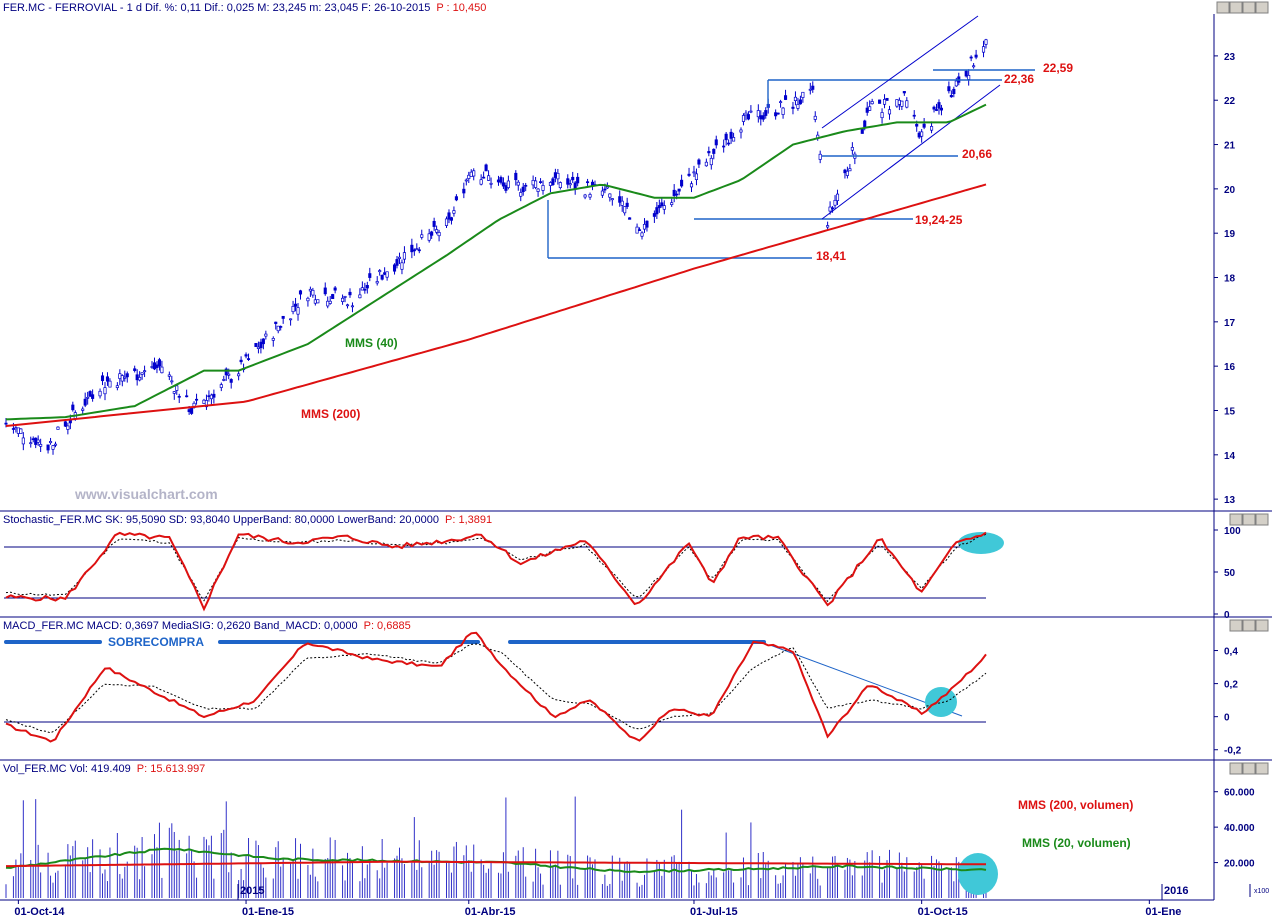 The width and height of the screenshot is (1272, 917). I want to click on tick-label: 23, so click(1230, 57).